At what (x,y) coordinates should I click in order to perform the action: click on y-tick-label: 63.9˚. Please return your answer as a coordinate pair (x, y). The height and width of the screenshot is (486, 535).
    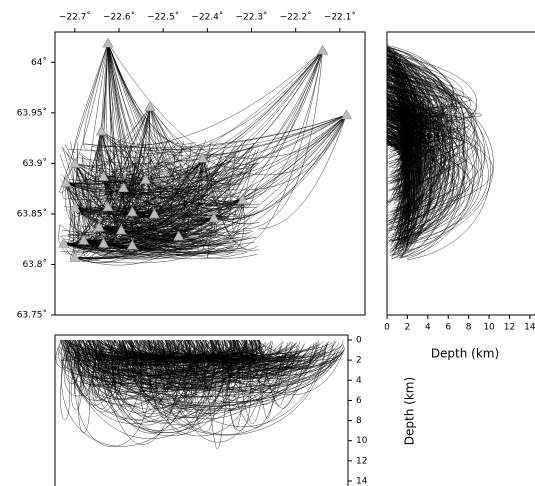
    Looking at the image, I should click on (34, 163).